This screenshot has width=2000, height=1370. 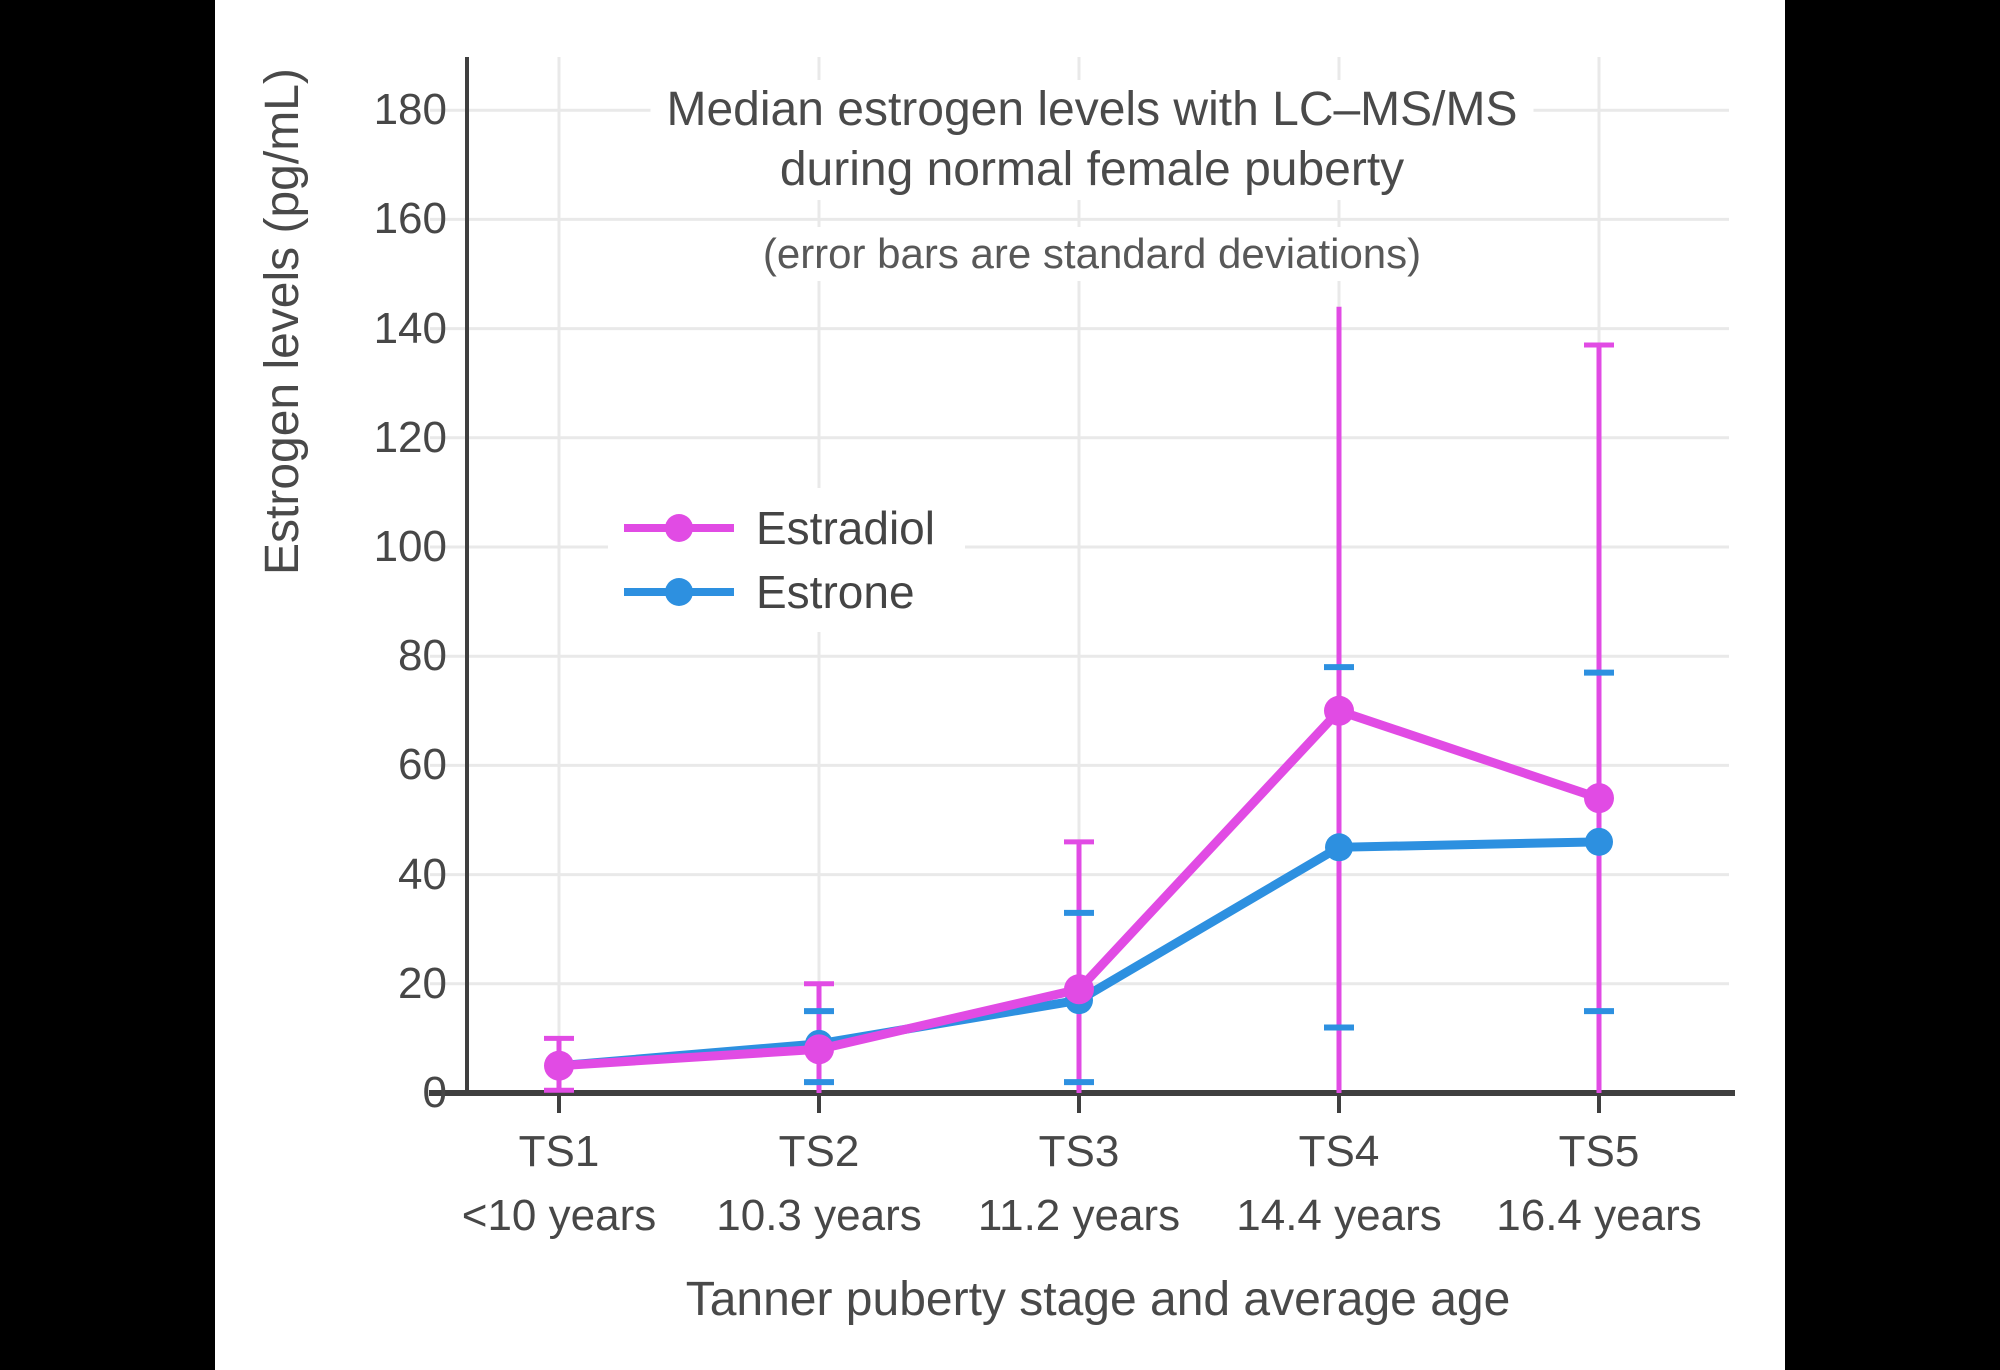 What do you see at coordinates (410, 546) in the screenshot?
I see `y-tick-label-100: 100` at bounding box center [410, 546].